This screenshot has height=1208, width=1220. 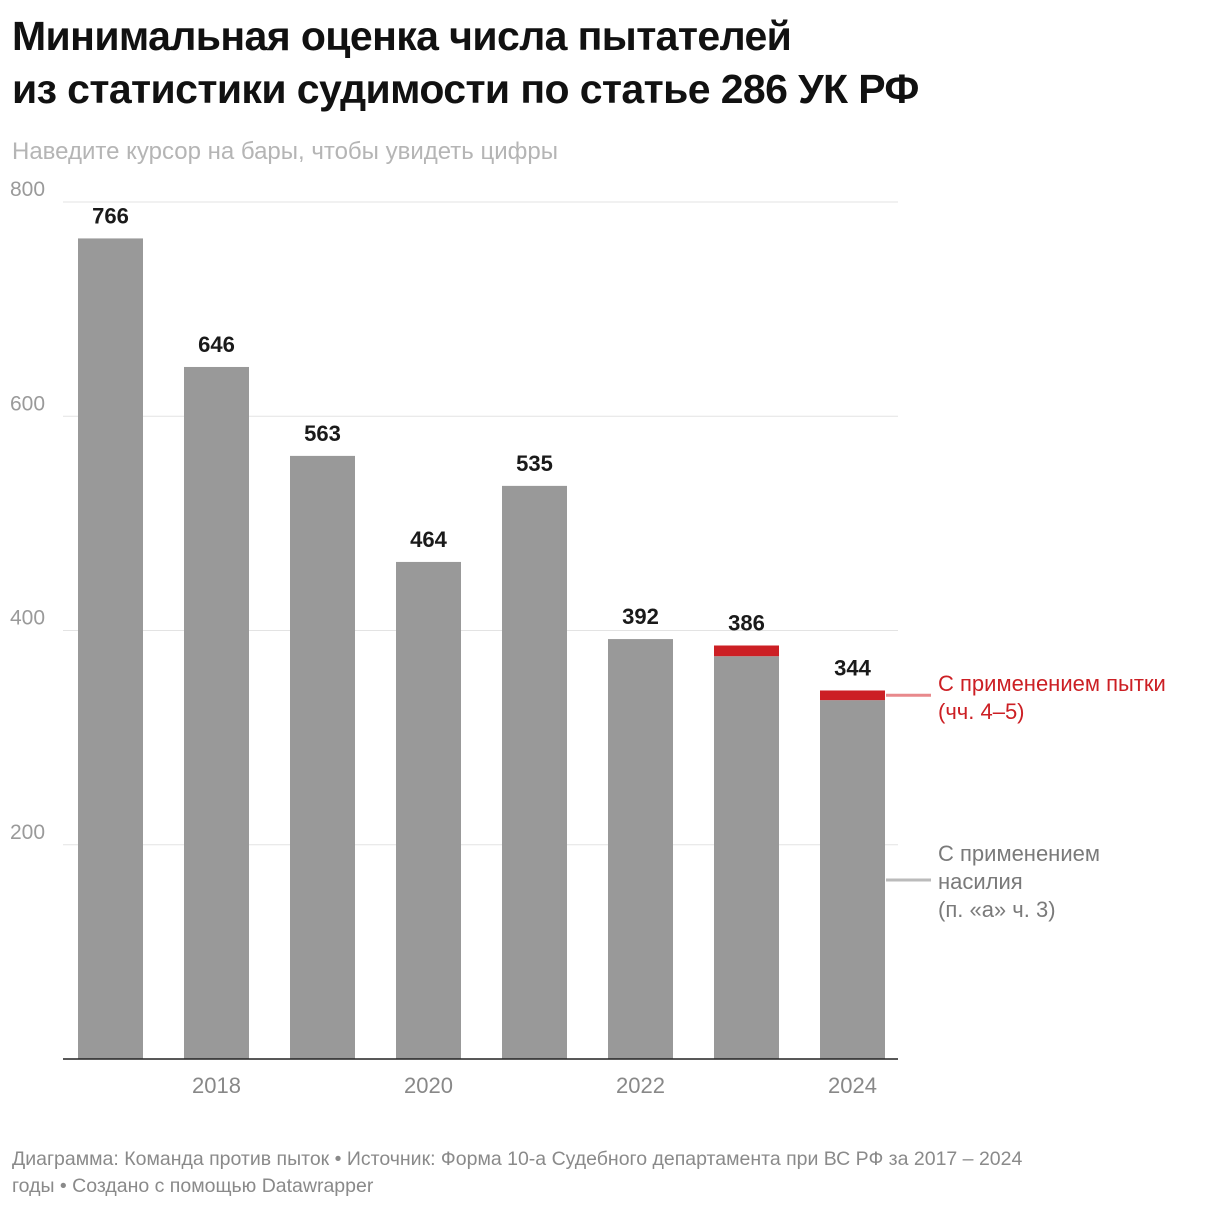 What do you see at coordinates (27, 189) in the screenshot?
I see `y-tick-label-800: 800` at bounding box center [27, 189].